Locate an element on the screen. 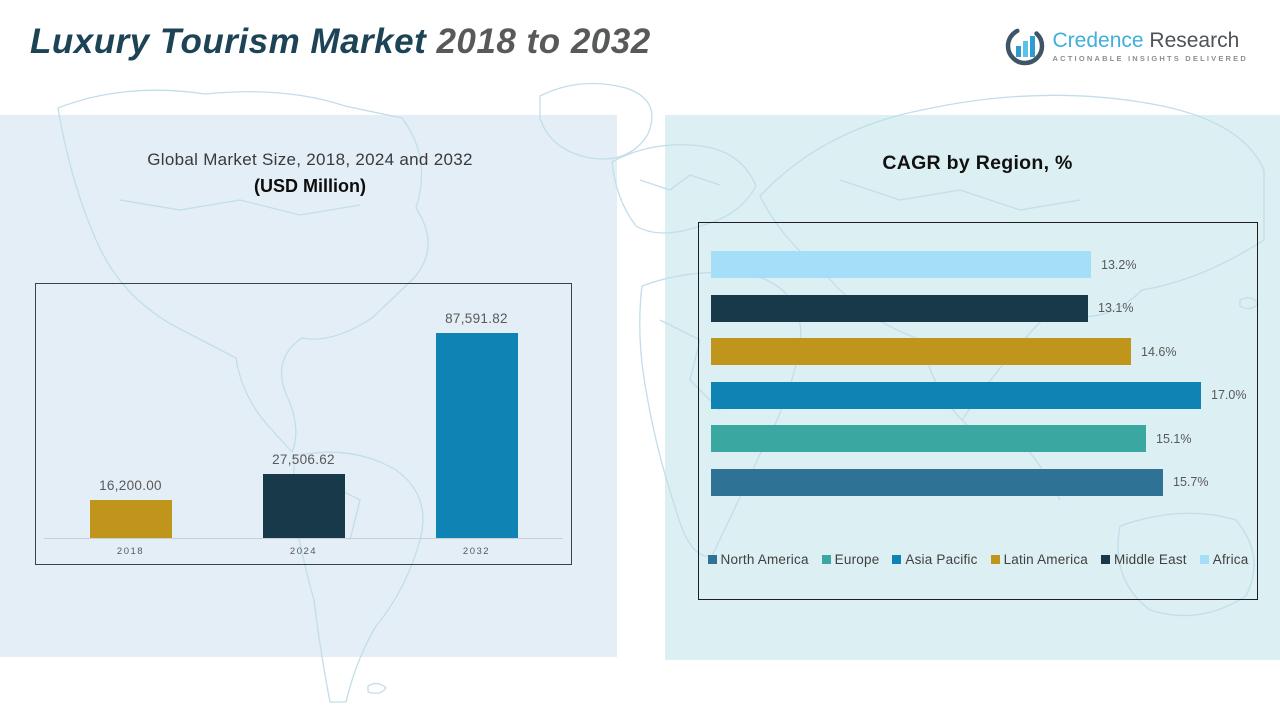 Image resolution: width=1280 pixels, height=720 pixels. legend-item-asia-pacific: Asia Pacific is located at coordinates (934, 559).